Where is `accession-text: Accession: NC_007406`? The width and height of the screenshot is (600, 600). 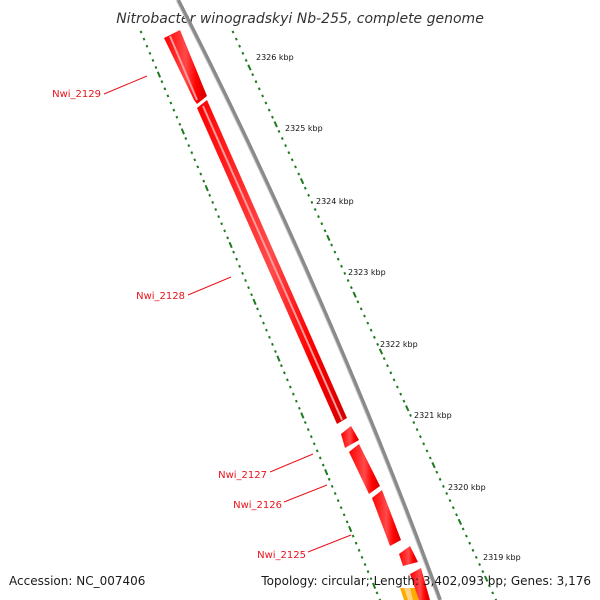 accession-text: Accession: NC_007406 is located at coordinates (77, 581).